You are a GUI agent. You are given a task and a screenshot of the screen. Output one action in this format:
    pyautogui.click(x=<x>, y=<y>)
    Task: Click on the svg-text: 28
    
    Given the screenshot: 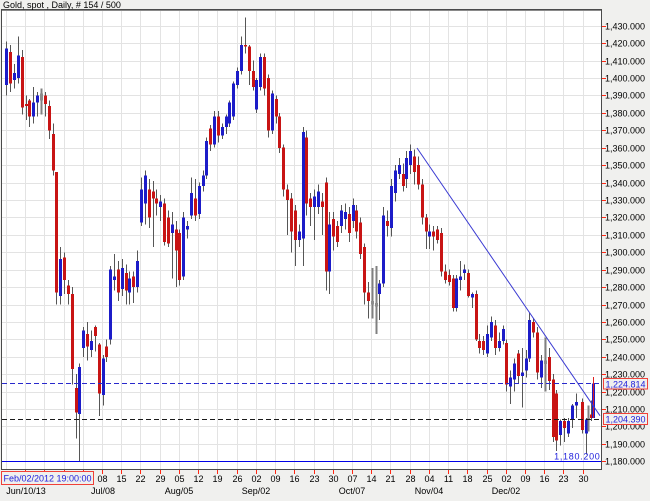 What is the action you would take?
    pyautogui.click(x=410, y=479)
    